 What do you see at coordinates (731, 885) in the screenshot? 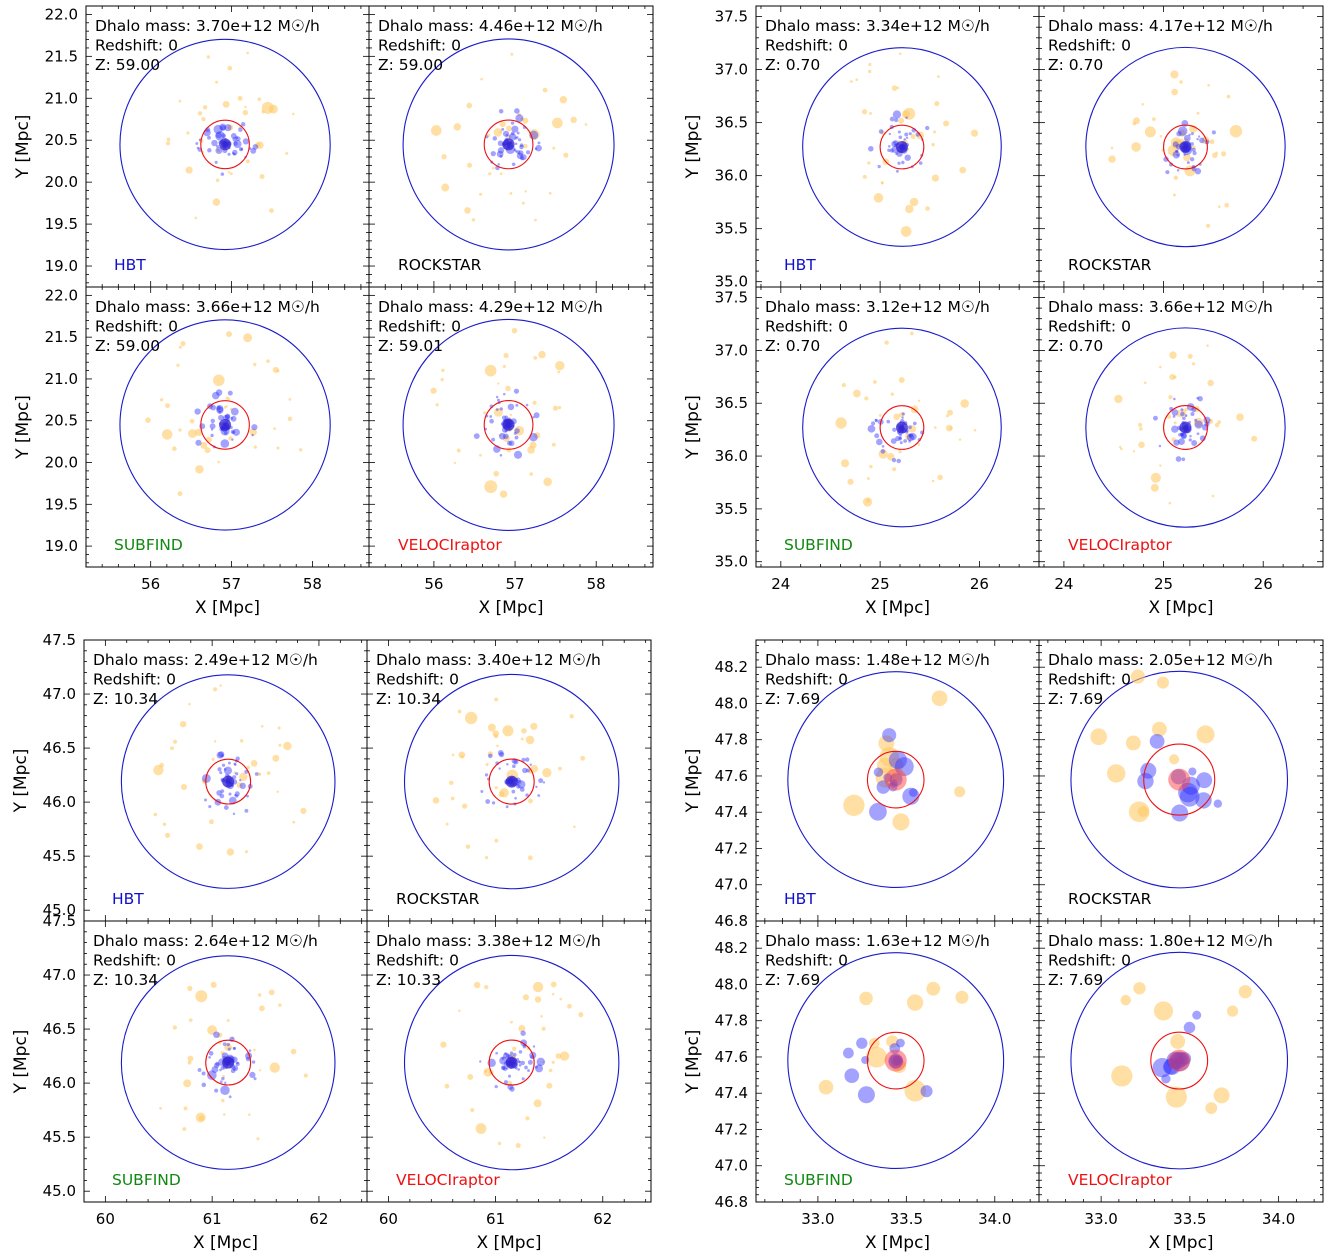
I see `y-tick-label: 47.0` at bounding box center [731, 885].